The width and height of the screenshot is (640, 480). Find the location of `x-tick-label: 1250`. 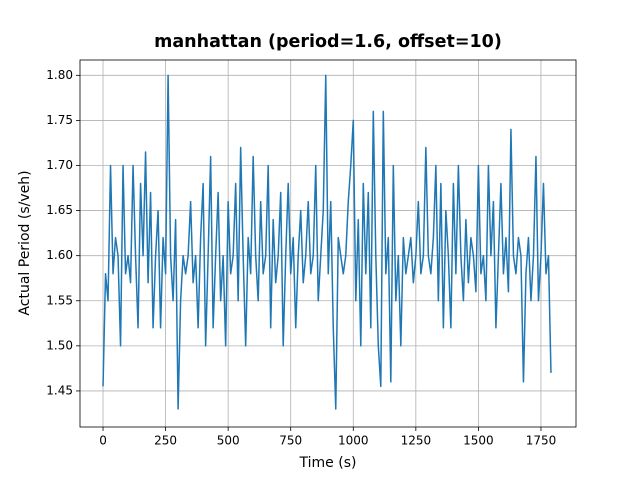

x-tick-label: 1250 is located at coordinates (416, 441).